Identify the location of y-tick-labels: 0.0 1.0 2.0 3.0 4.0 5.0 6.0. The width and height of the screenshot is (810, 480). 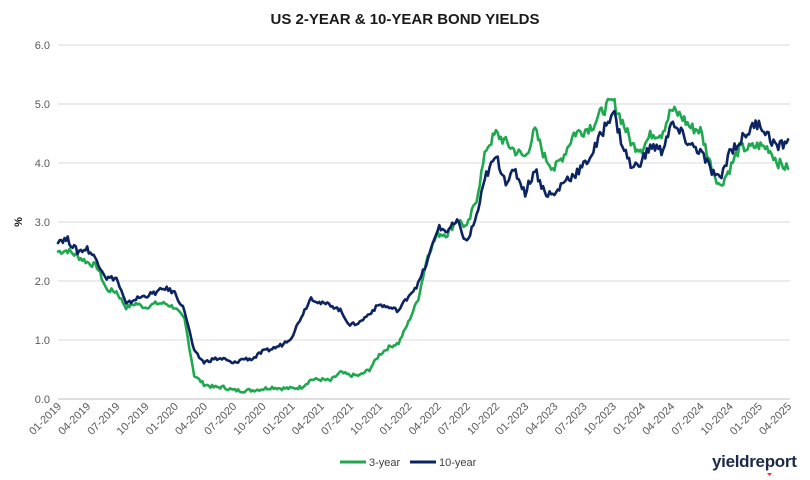
(42, 223).